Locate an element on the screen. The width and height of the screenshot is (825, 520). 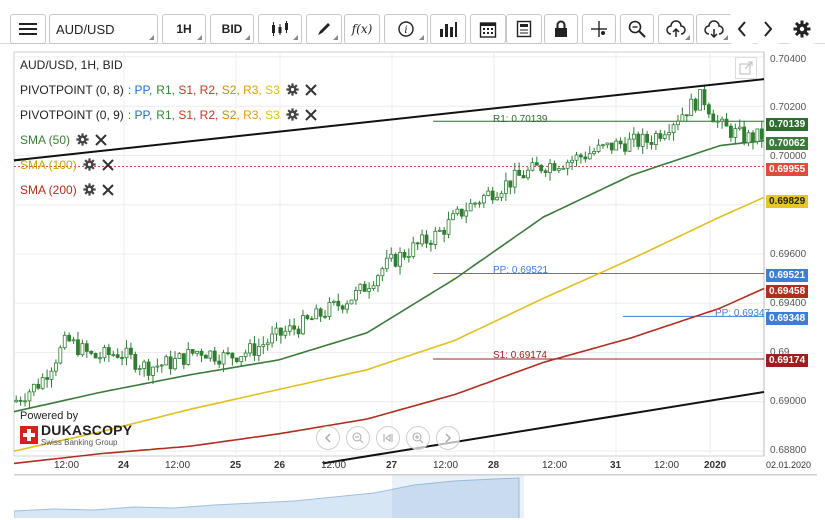
pan-left-button is located at coordinates (328, 438).